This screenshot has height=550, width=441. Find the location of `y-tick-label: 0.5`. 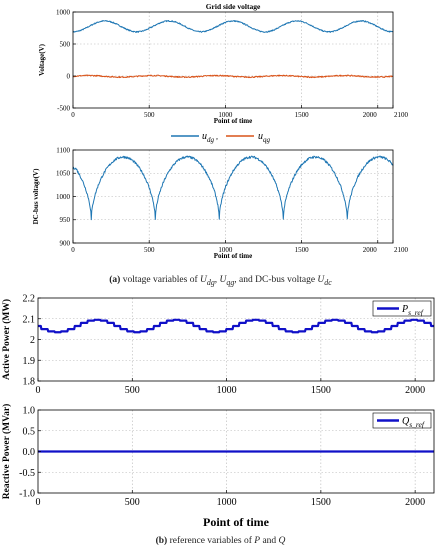

y-tick-label: 0.5 is located at coordinates (29, 431).